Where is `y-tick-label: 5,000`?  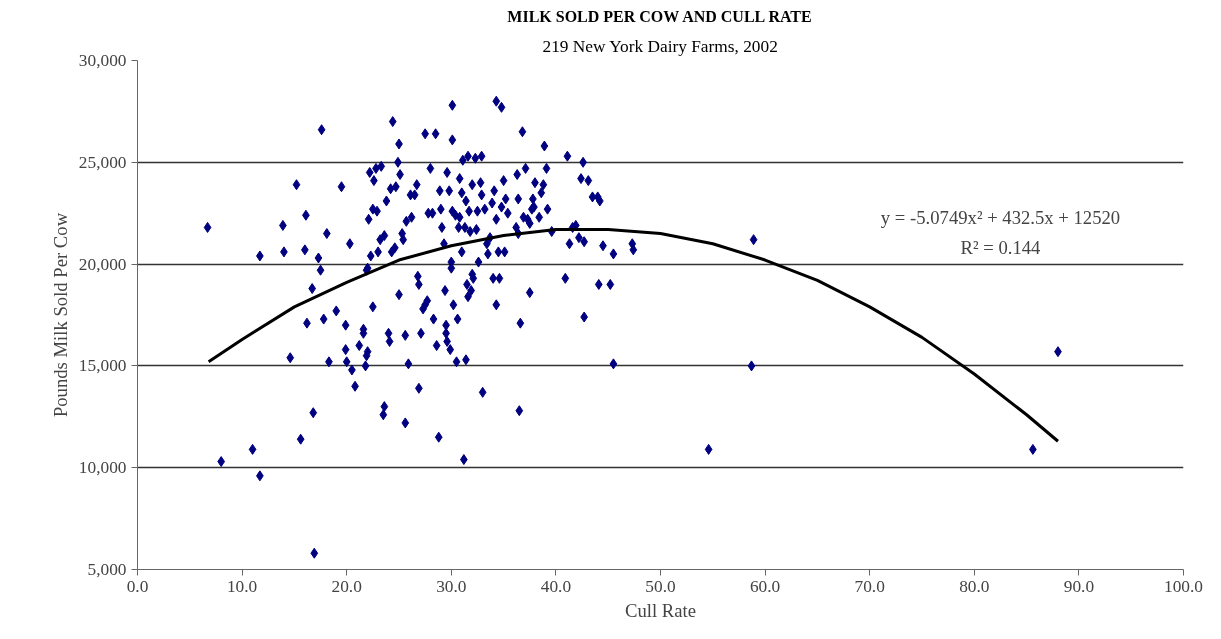 y-tick-label: 5,000 is located at coordinates (107, 569).